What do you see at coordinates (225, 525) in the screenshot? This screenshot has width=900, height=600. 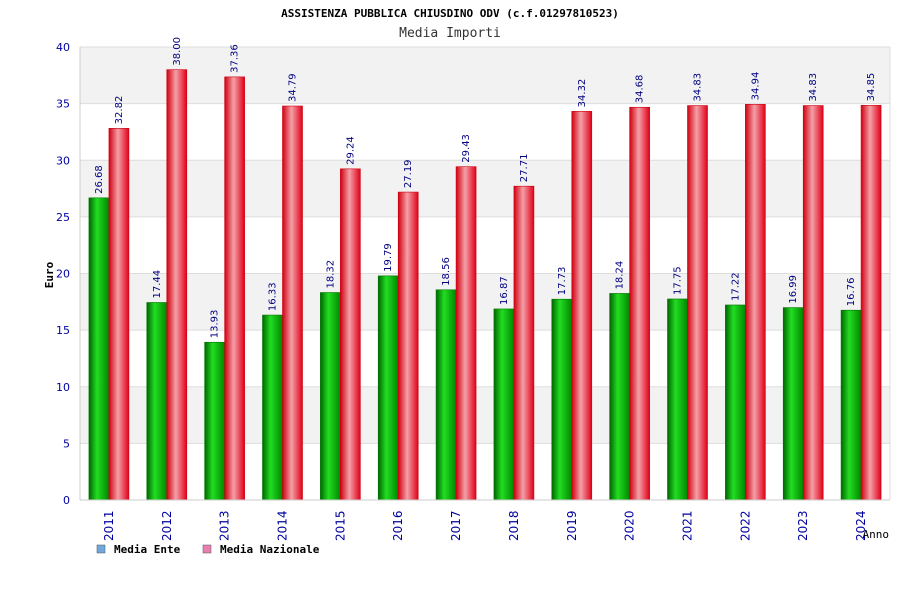 I see `x-tick-label: 2013` at bounding box center [225, 525].